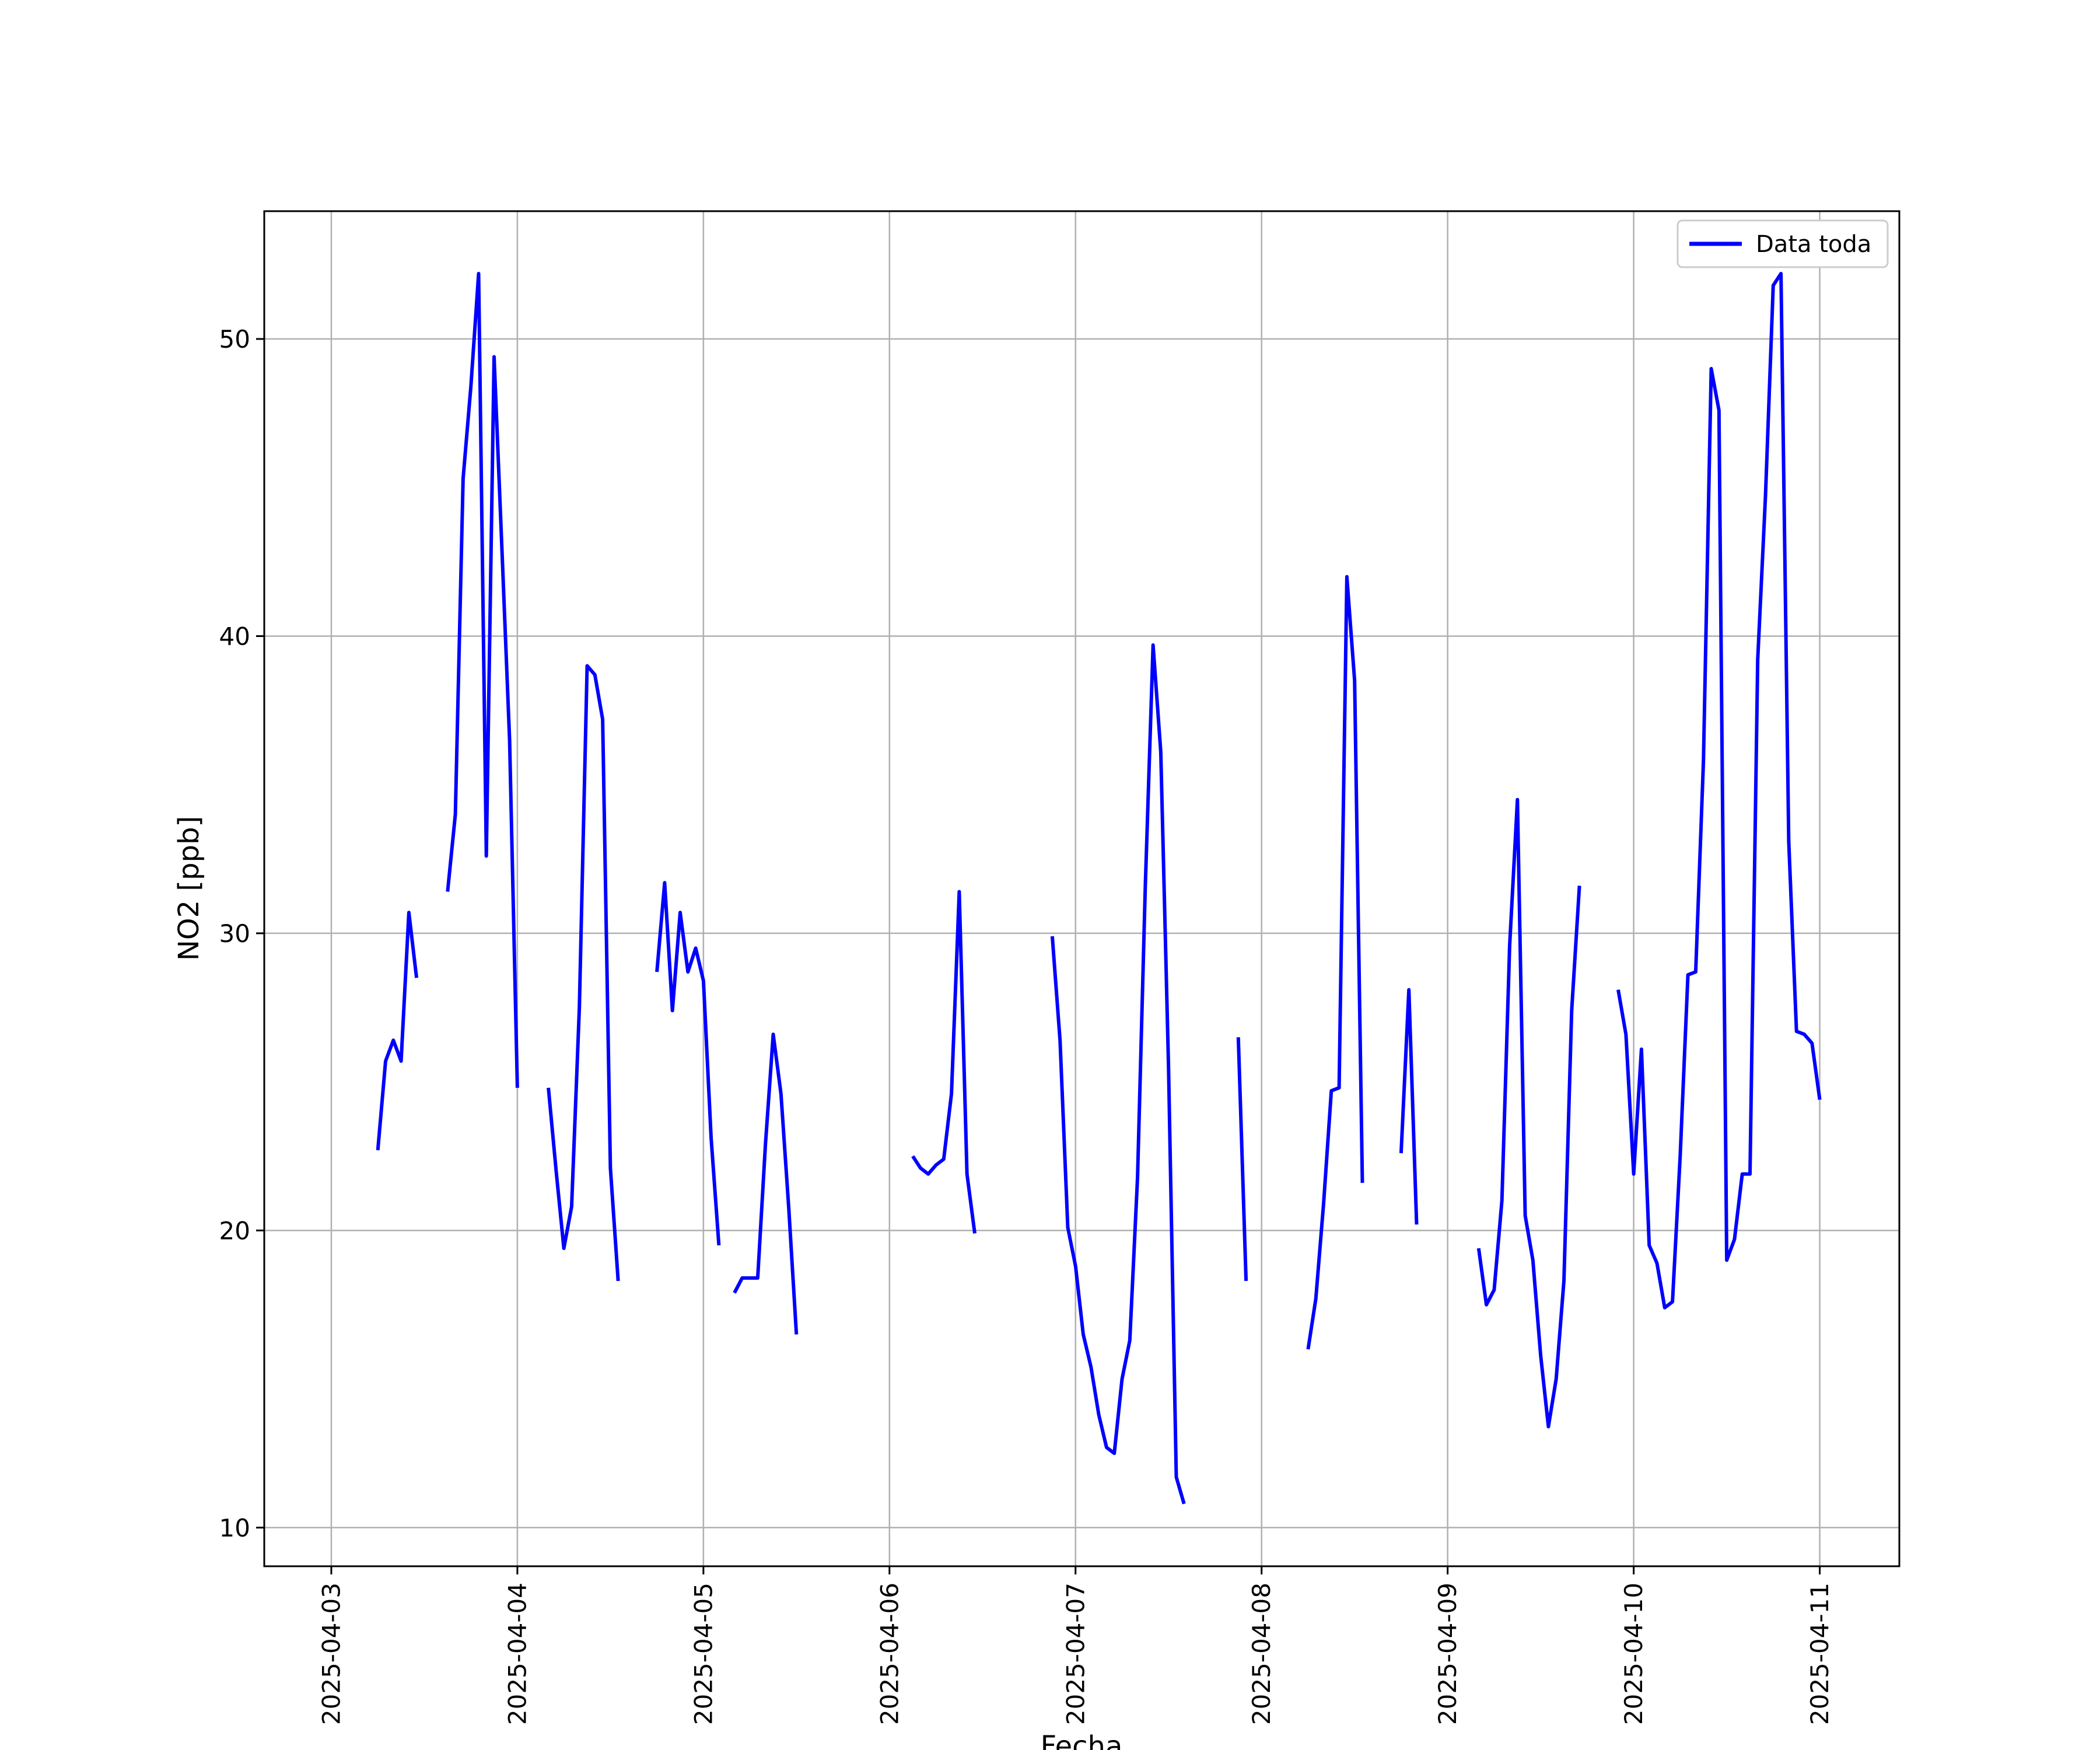 The image size is (2100, 1750). I want to click on x-tick-label: 2025-04-05, so click(703, 1654).